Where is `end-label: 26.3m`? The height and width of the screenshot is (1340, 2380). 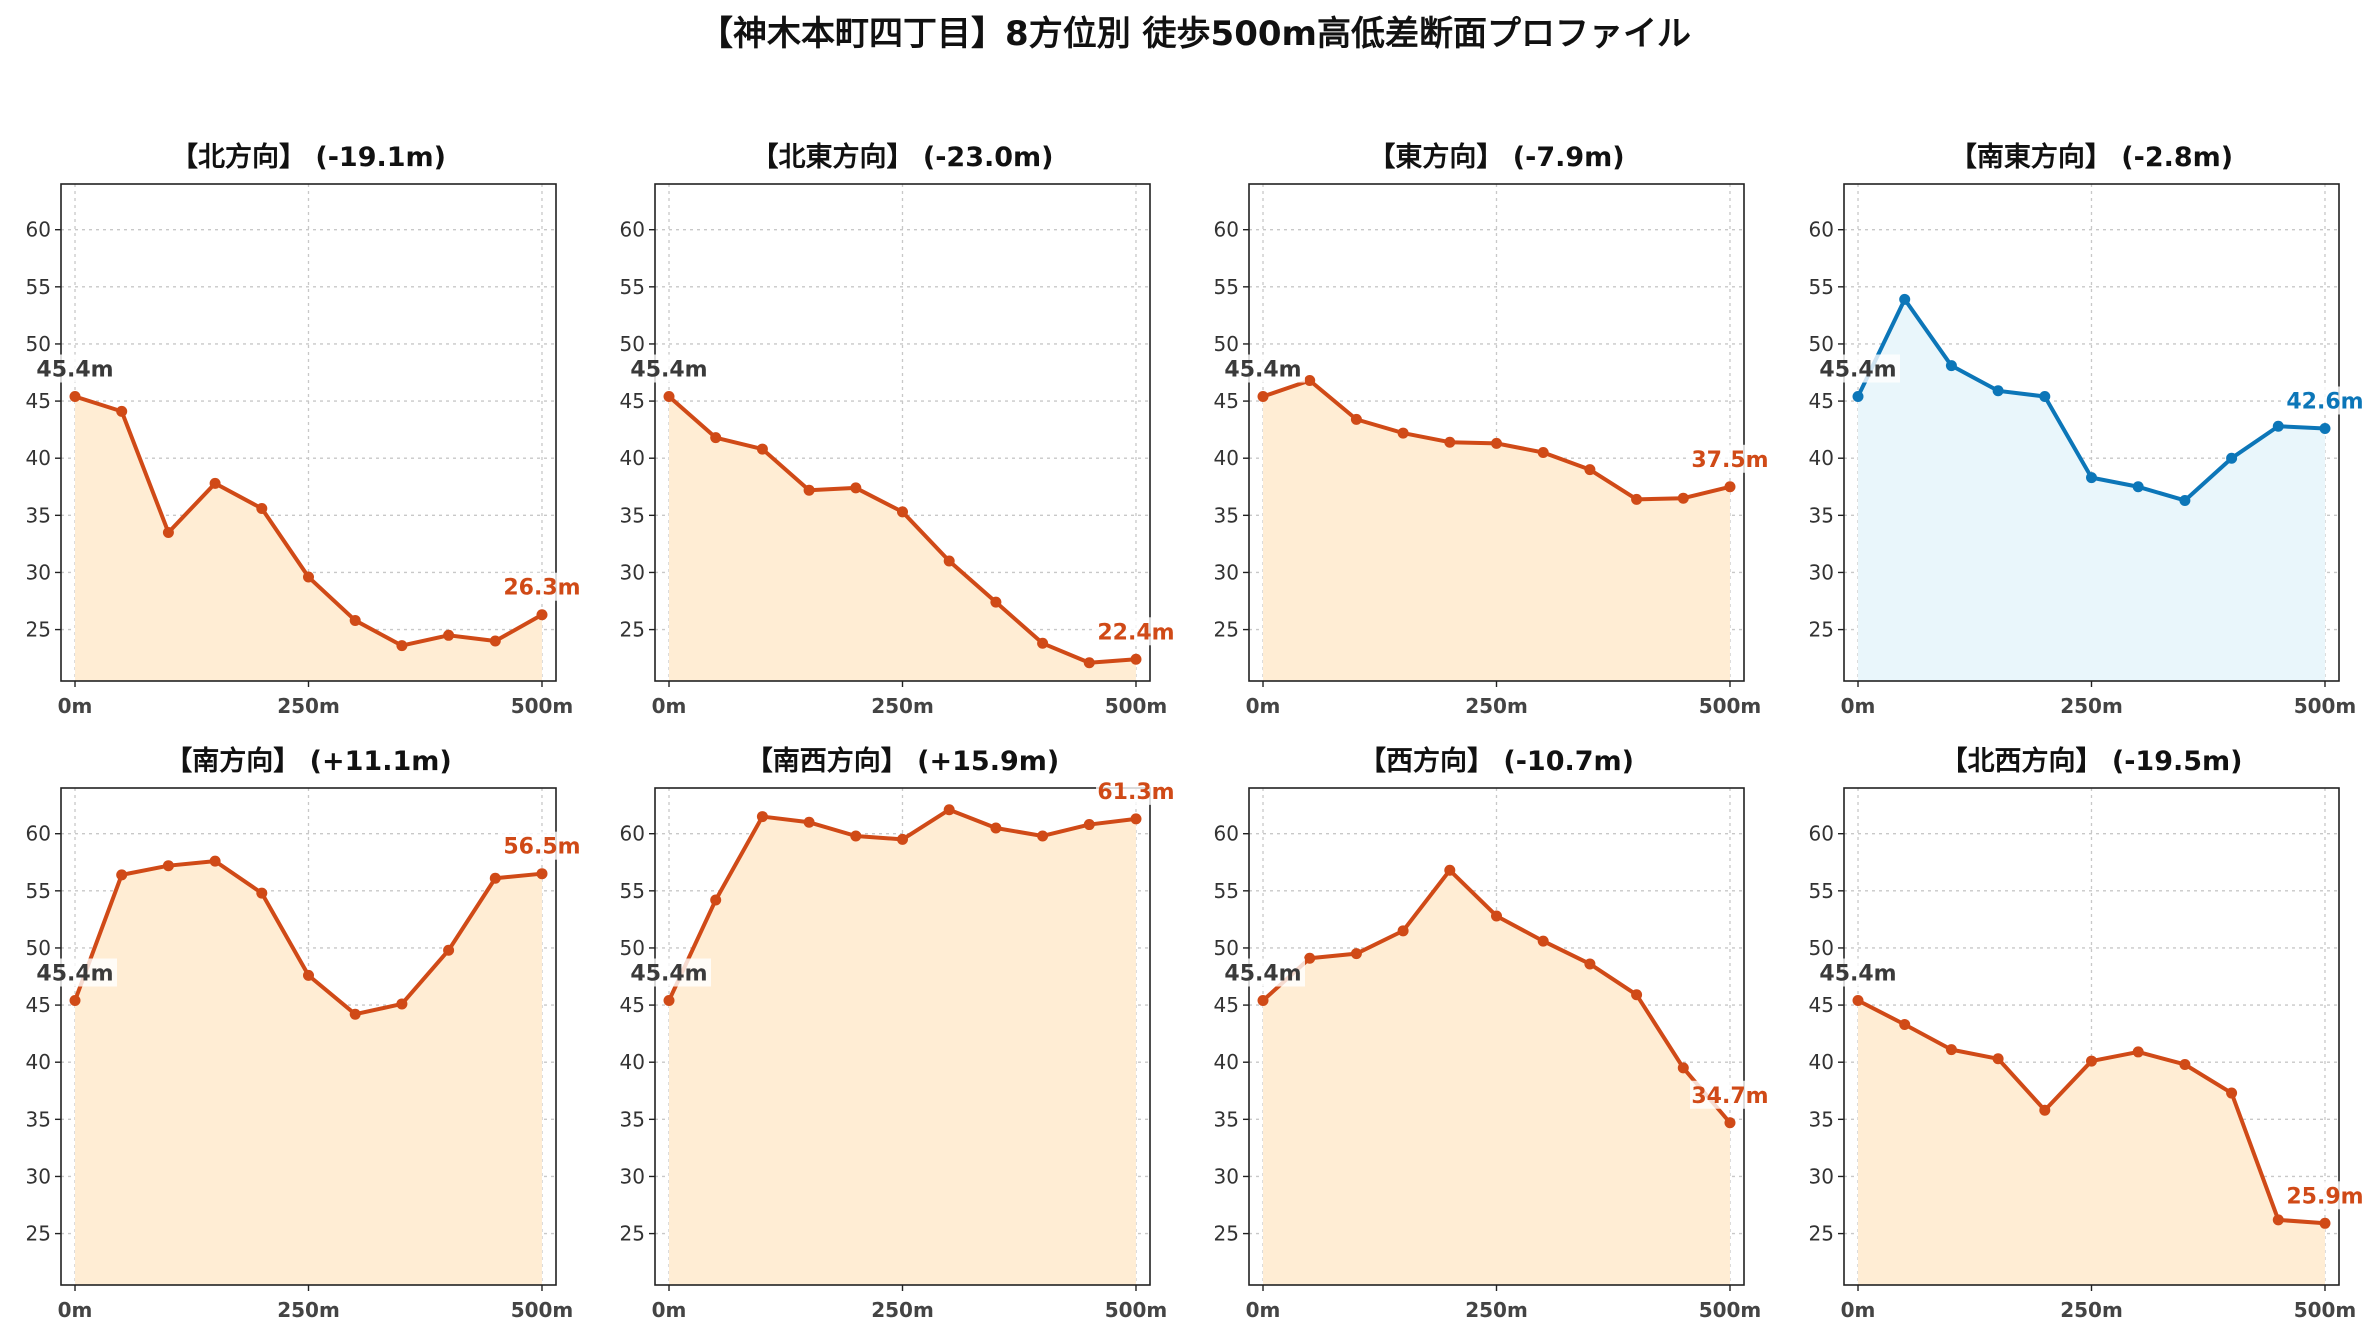 end-label: 26.3m is located at coordinates (541, 588).